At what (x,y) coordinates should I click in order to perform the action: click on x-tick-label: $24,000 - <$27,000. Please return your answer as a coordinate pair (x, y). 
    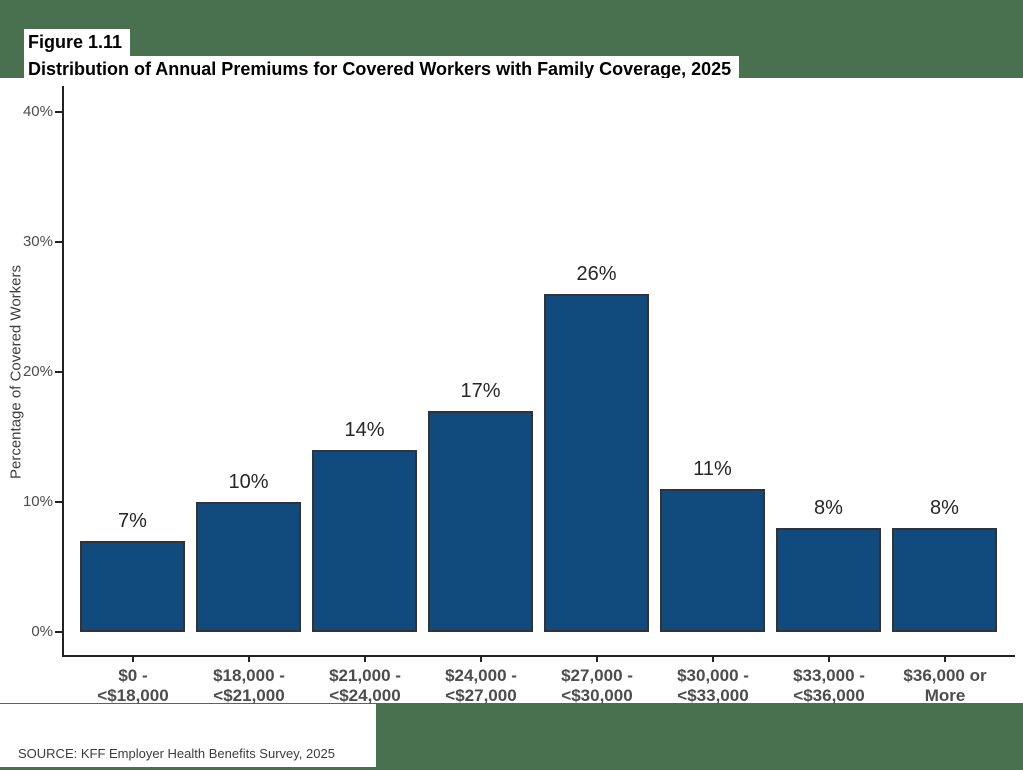
    Looking at the image, I should click on (481, 685).